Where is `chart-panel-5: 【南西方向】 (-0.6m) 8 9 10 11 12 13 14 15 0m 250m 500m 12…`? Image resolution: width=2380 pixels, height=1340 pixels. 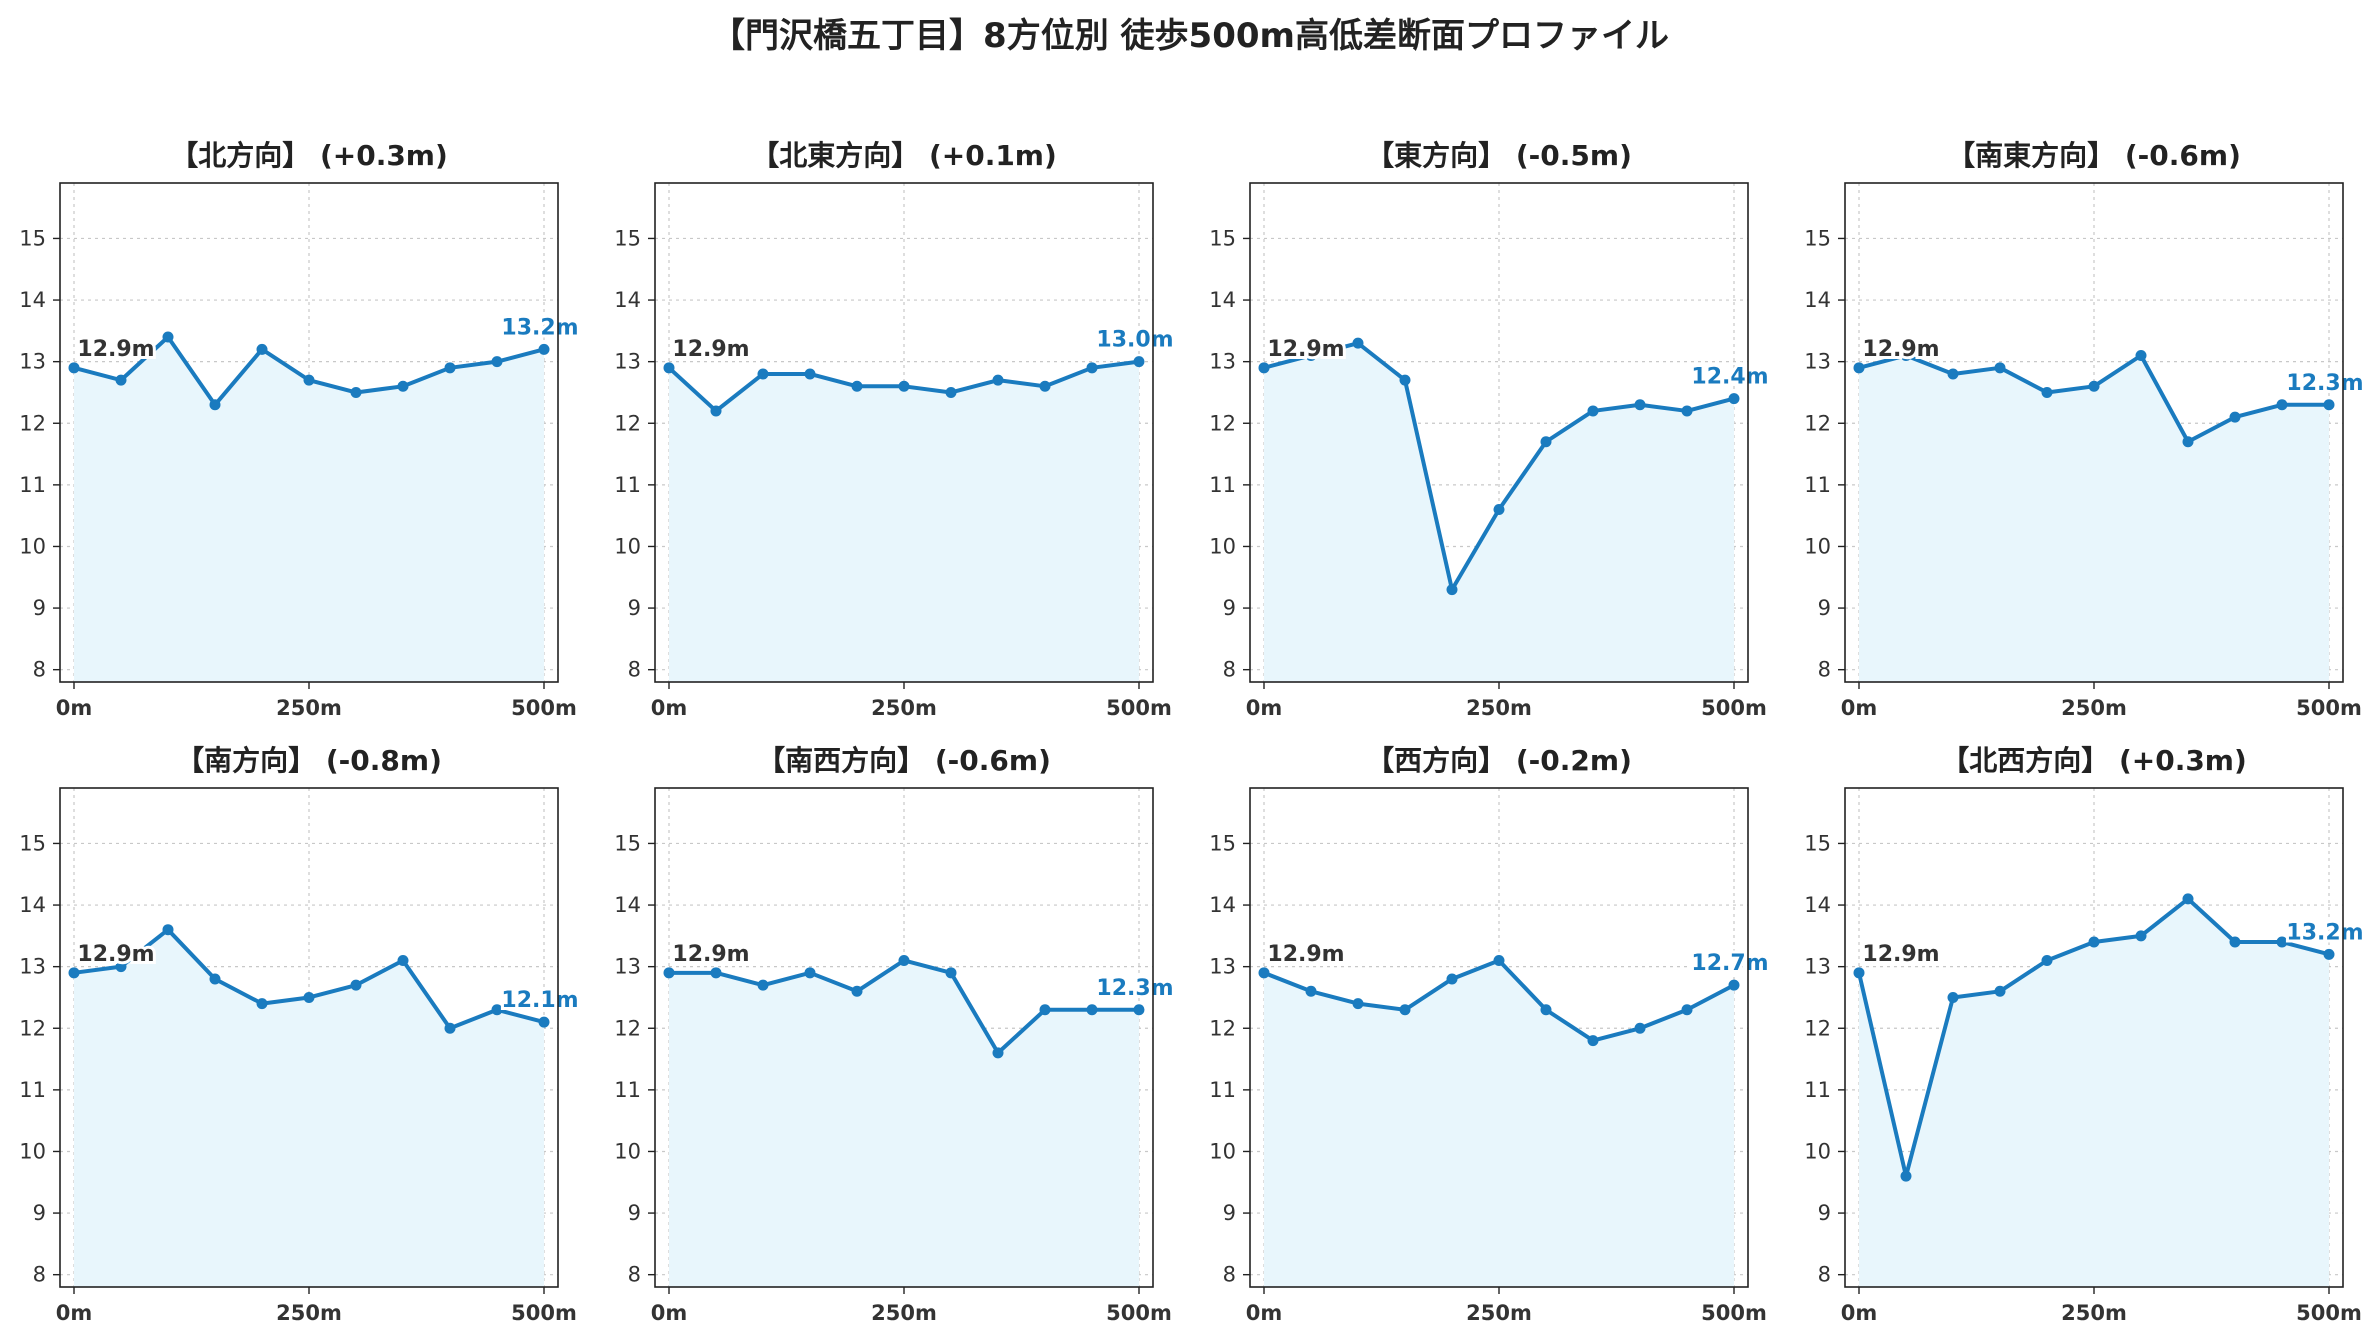 chart-panel-5: 【南西方向】 (-0.6m) 8 9 10 11 12 13 14 15 0m 250m 500m 12… is located at coordinates (895, 1034).